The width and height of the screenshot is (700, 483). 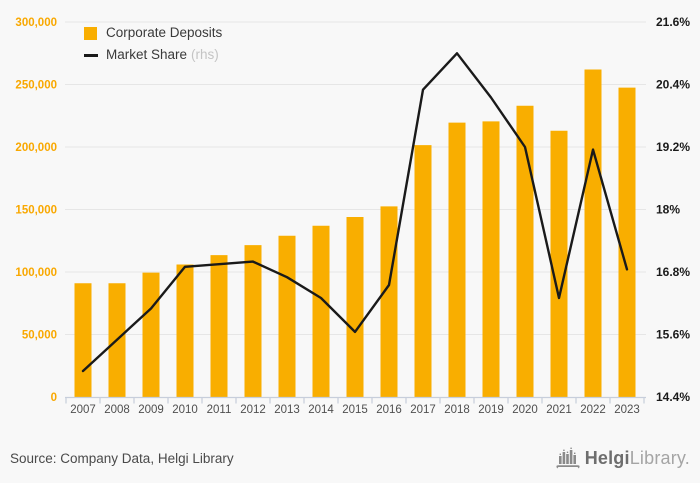 I want to click on left-axis-label: 250,000, so click(x=36, y=86).